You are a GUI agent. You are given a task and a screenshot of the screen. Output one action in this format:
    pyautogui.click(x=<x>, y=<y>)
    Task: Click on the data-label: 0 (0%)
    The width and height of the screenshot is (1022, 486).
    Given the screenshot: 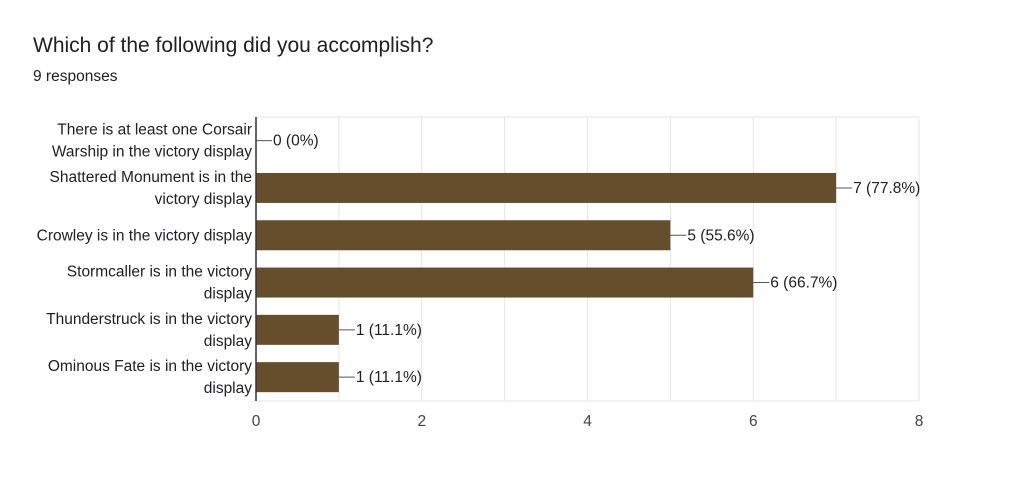 What is the action you would take?
    pyautogui.click(x=296, y=141)
    